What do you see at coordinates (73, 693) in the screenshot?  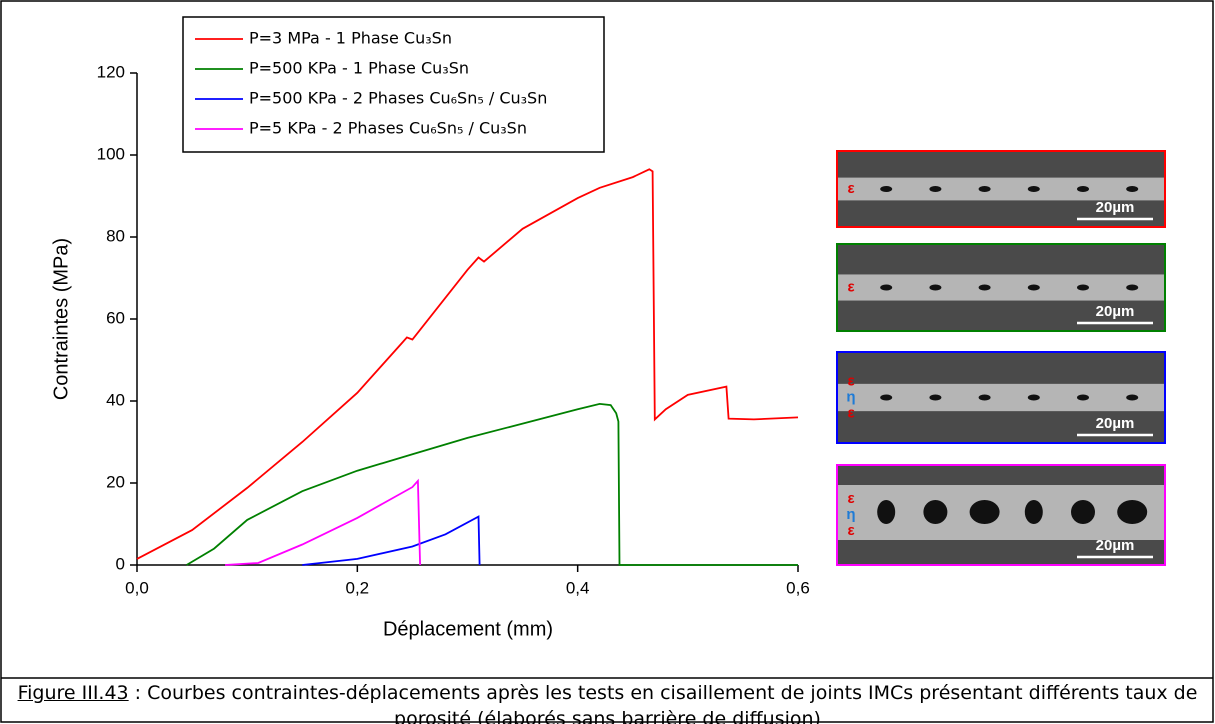 I see `caption-label: Figure III.43` at bounding box center [73, 693].